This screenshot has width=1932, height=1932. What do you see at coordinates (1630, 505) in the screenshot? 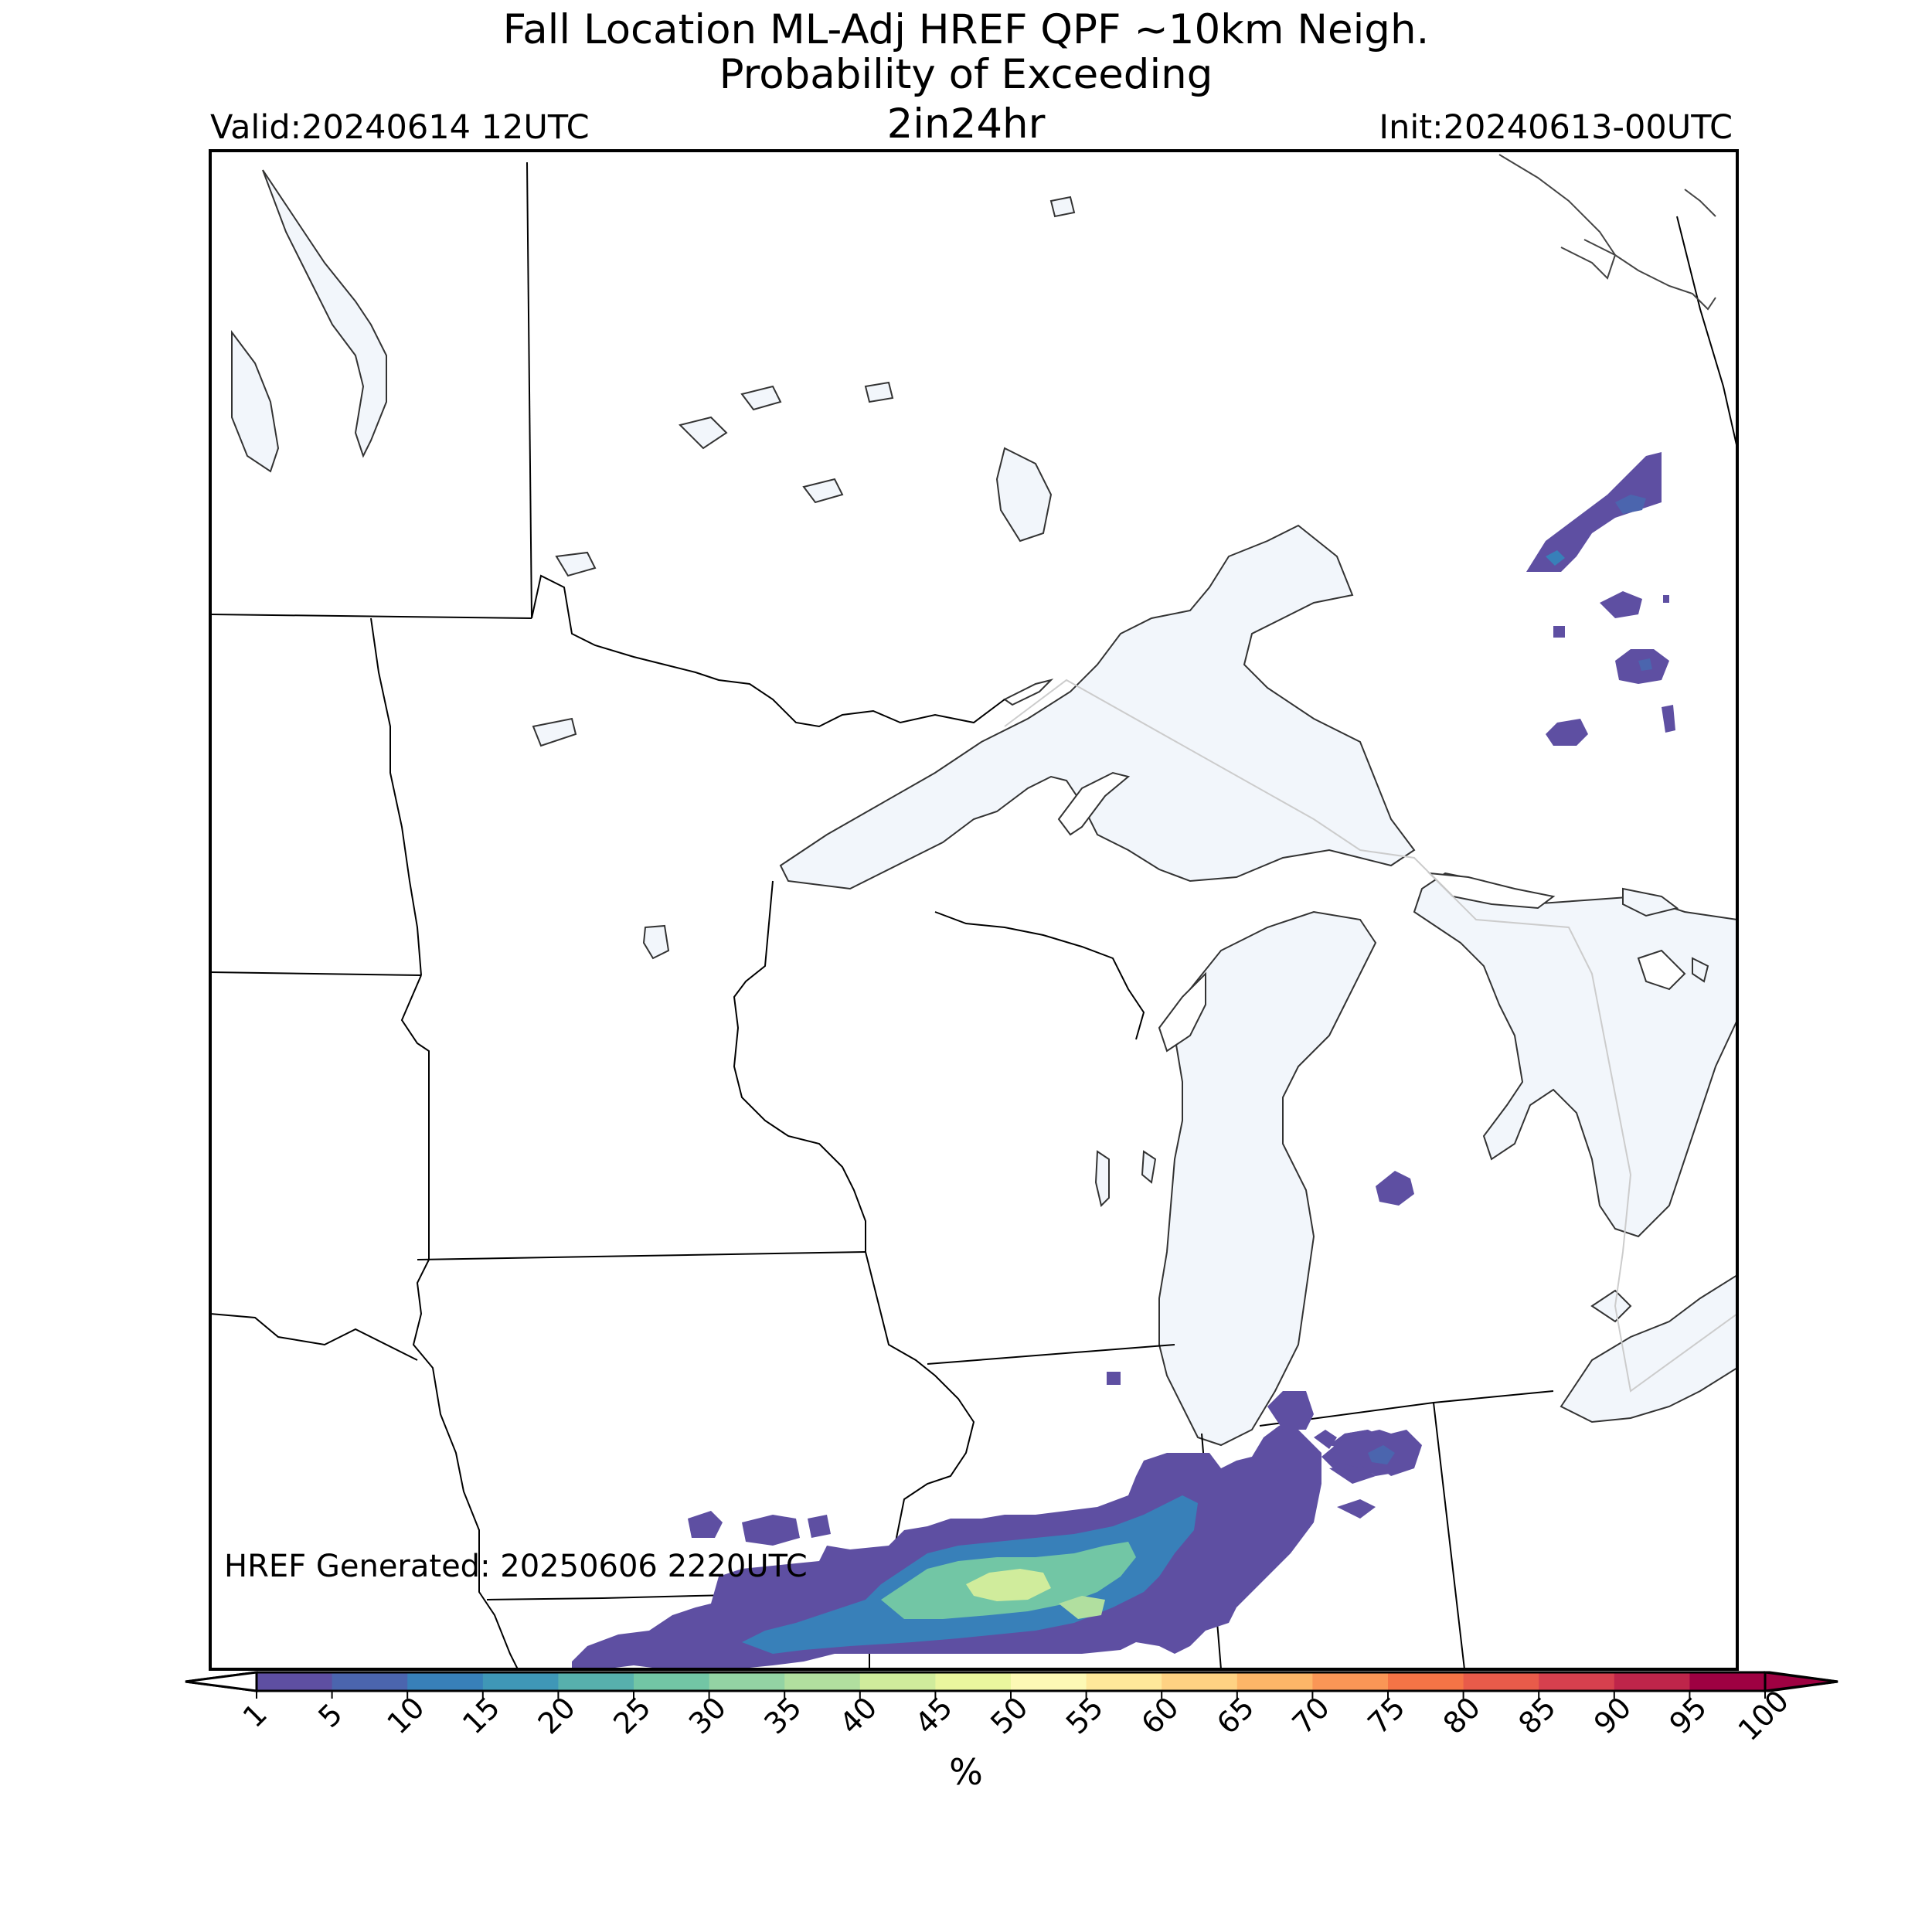
I see `prob-area-ontario-north-core` at bounding box center [1630, 505].